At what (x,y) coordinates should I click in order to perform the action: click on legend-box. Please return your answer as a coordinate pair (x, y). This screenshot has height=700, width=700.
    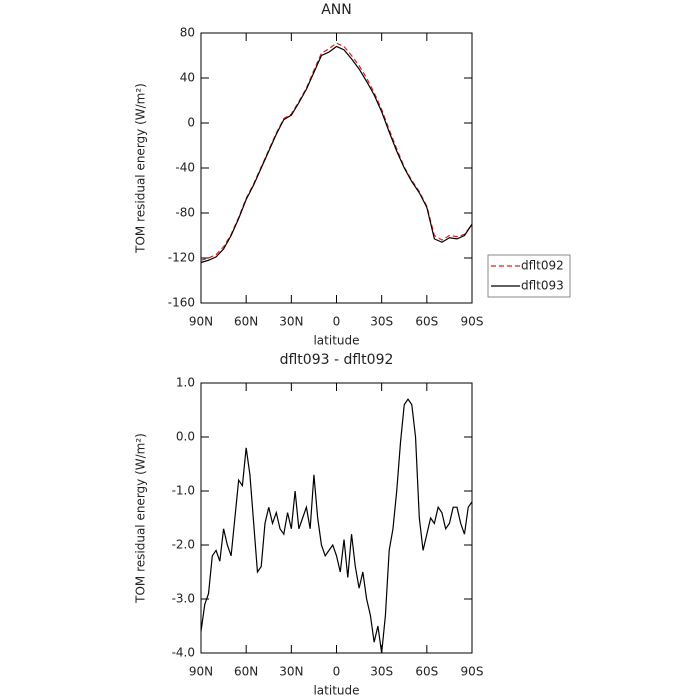
    Looking at the image, I should click on (529, 276).